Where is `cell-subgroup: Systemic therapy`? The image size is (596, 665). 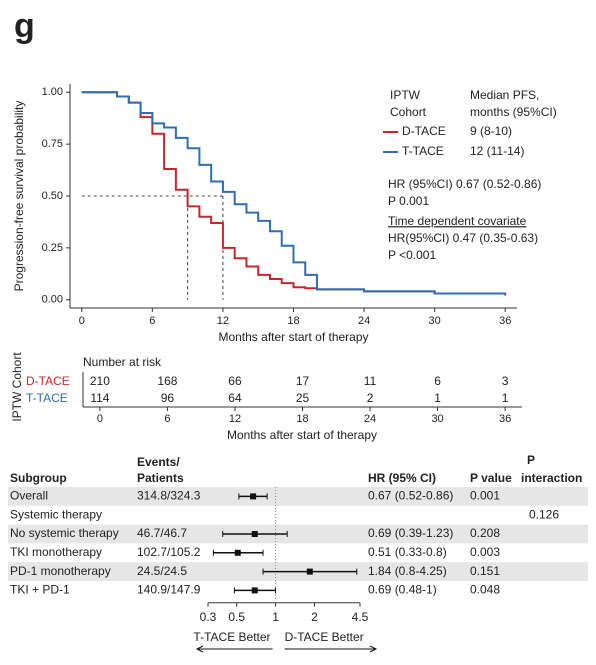 cell-subgroup: Systemic therapy is located at coordinates (56, 514).